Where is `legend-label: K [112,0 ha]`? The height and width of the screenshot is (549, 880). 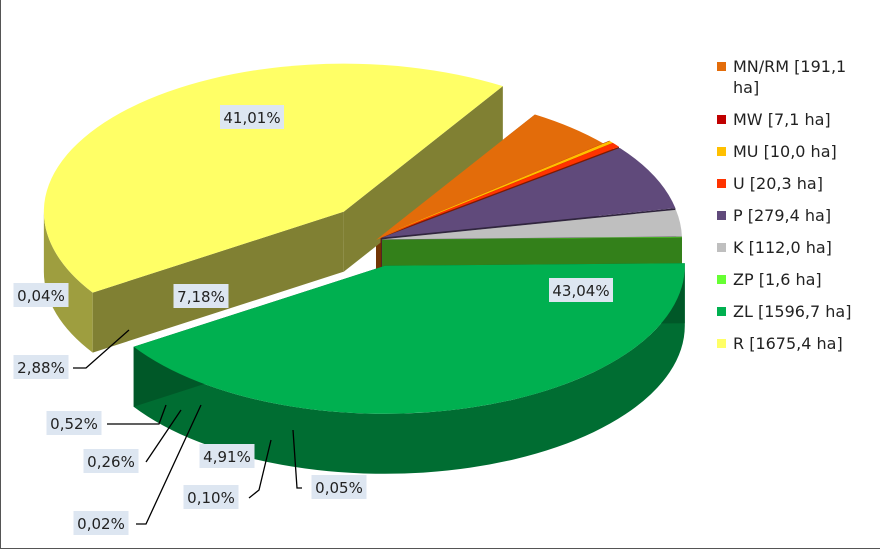 legend-label: K [112,0 ha] is located at coordinates (782, 247).